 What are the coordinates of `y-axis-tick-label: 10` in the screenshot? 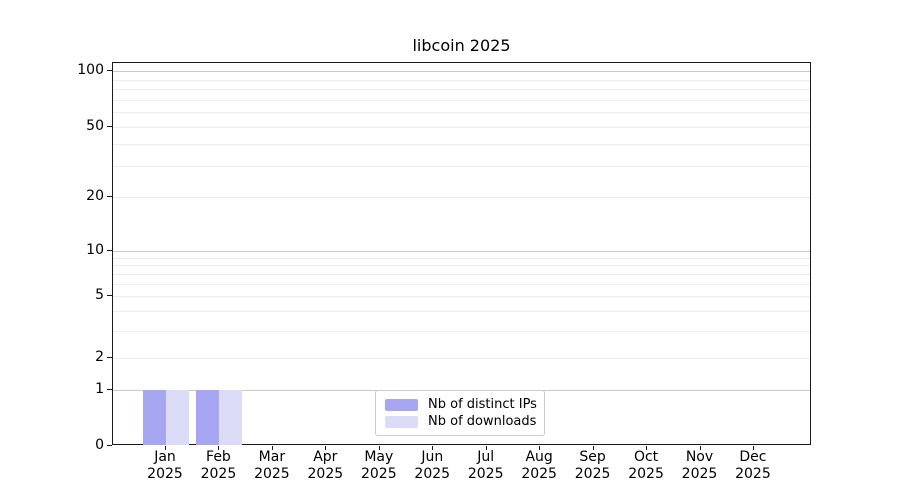 It's located at (95, 250).